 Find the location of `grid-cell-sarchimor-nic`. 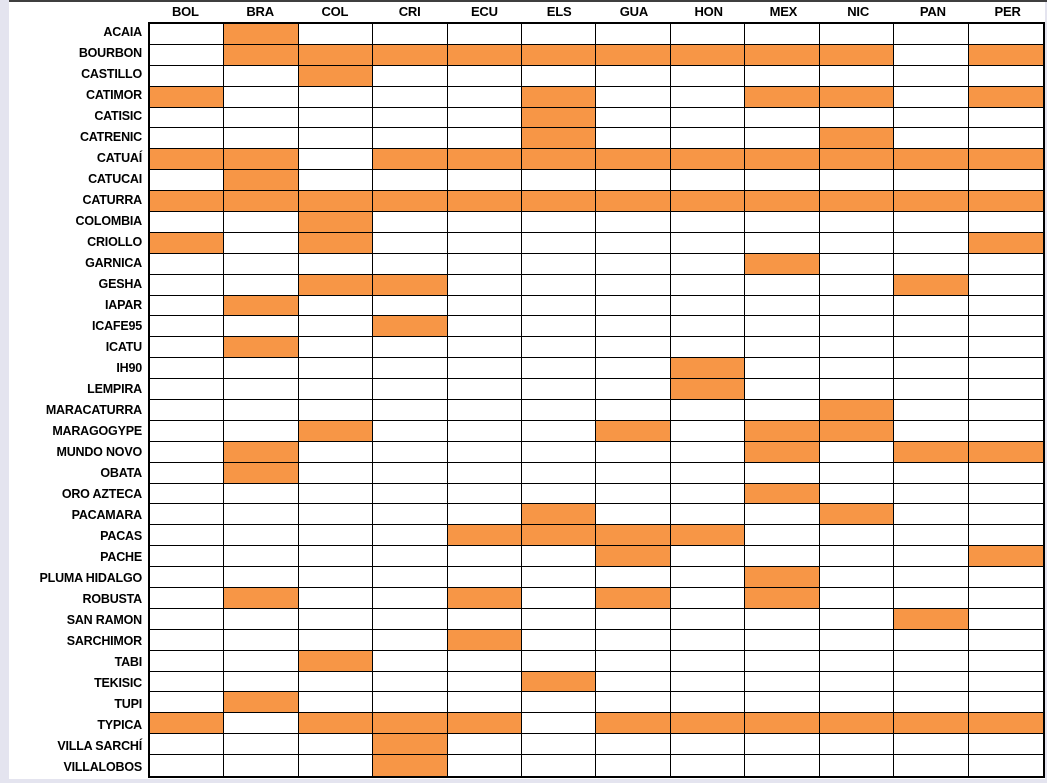

grid-cell-sarchimor-nic is located at coordinates (857, 640).